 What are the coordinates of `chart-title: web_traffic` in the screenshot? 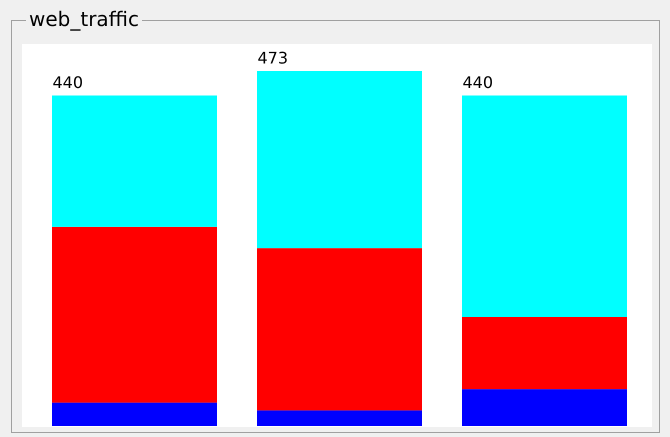 It's located at (84, 19).